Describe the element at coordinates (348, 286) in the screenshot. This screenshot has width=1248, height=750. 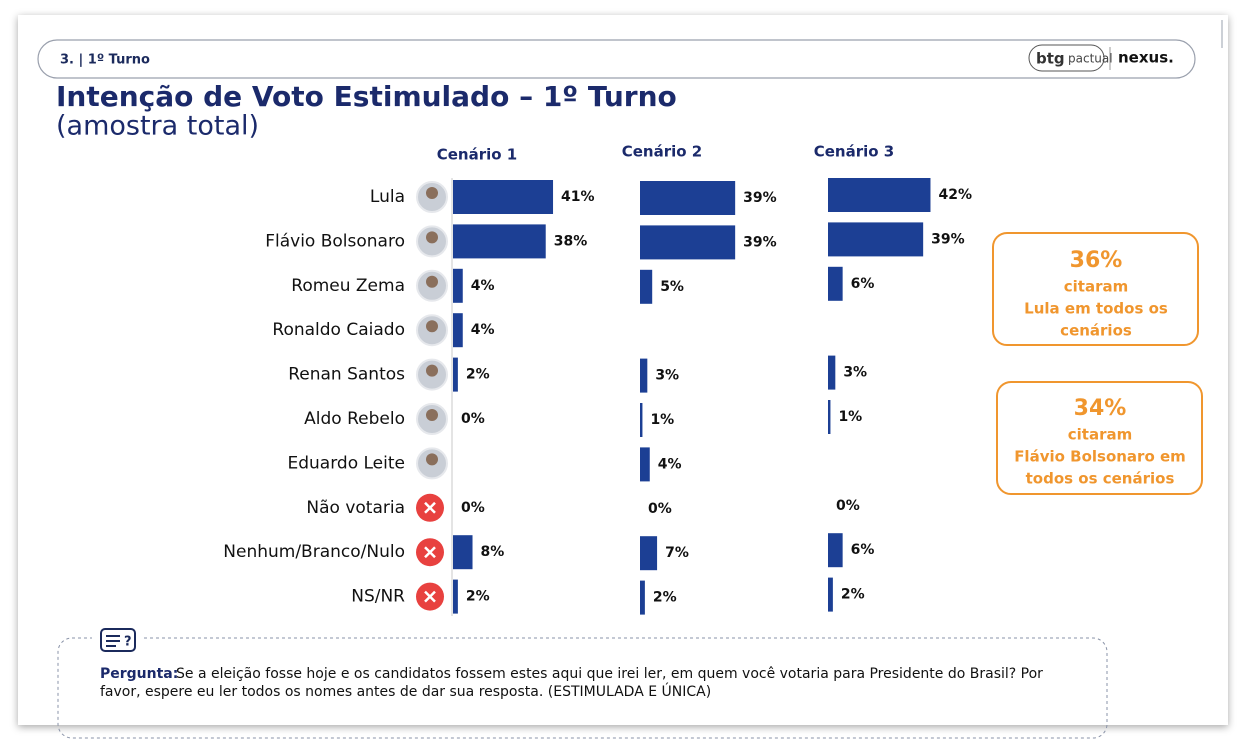
I see `category-label: Romeu Zema` at that location.